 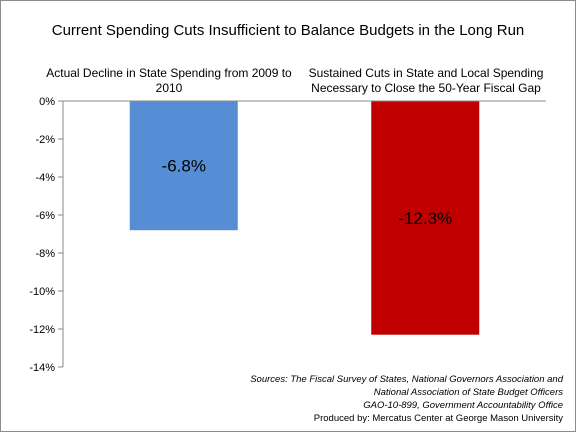 I want to click on y-tick-label: -12%, so click(x=42, y=330).